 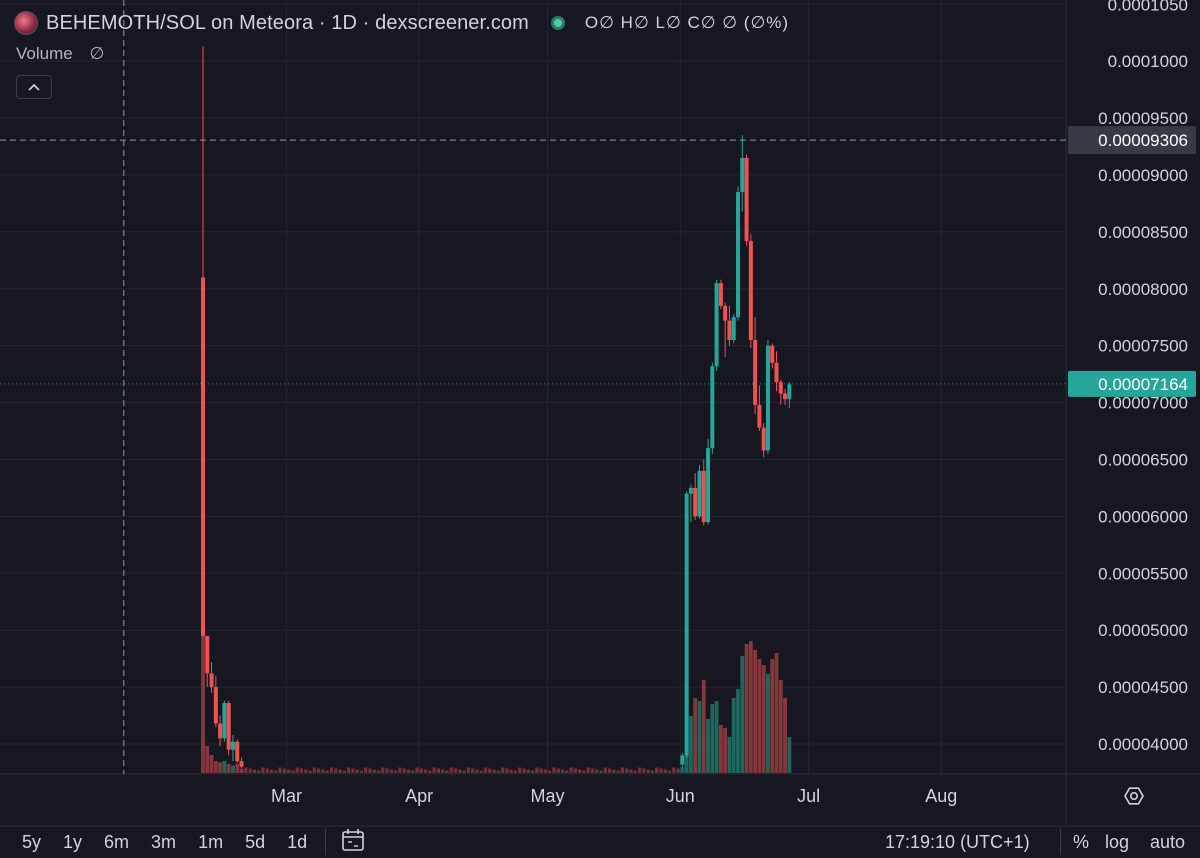 I want to click on y-tick-label: 0.00004500, so click(x=1143, y=687).